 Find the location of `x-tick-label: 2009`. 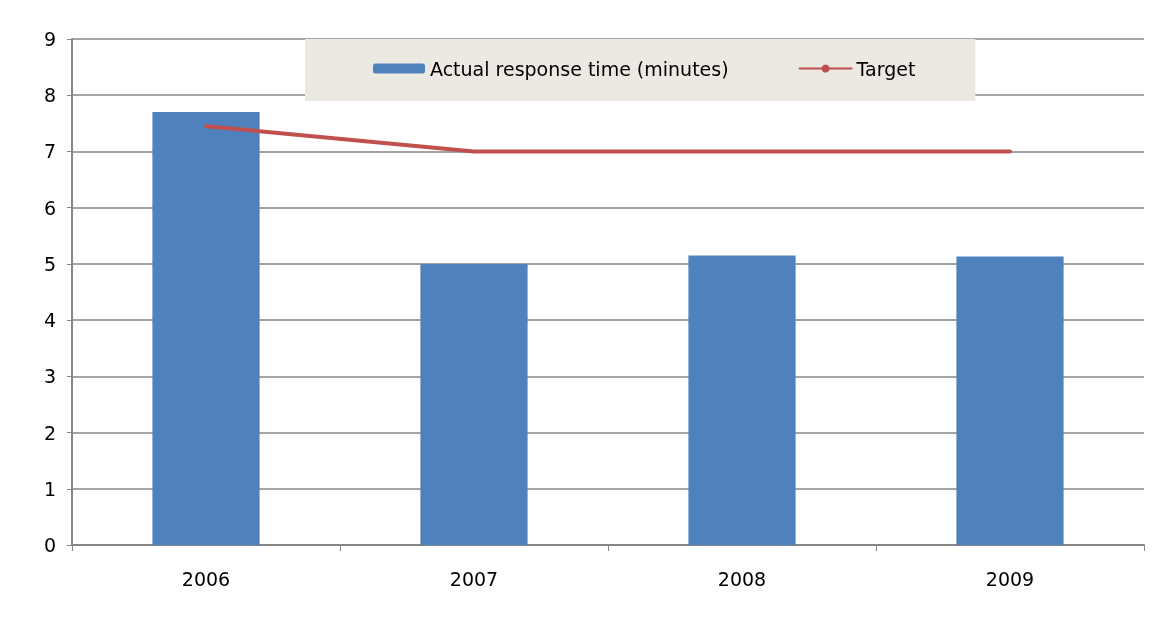

x-tick-label: 2009 is located at coordinates (1010, 578).